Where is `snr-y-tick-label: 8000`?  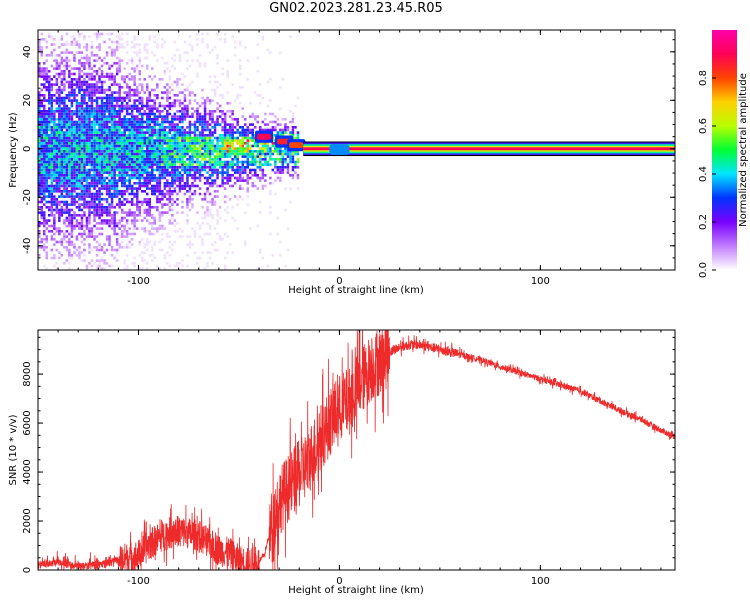 snr-y-tick-label: 8000 is located at coordinates (27, 373).